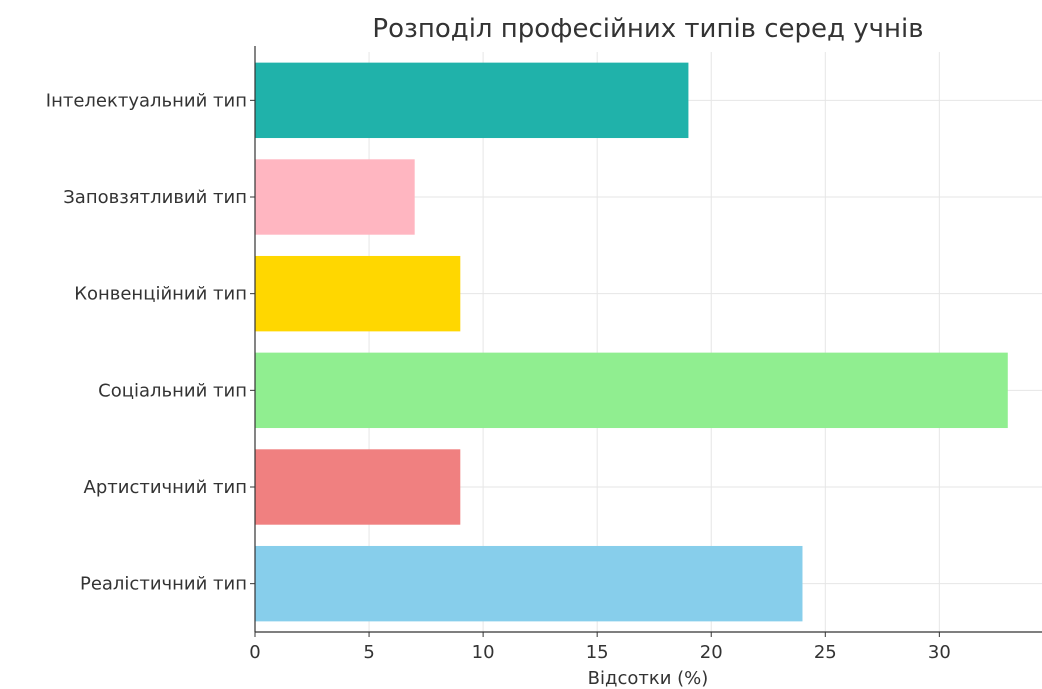 The image size is (1042, 689). What do you see at coordinates (368, 652) in the screenshot?
I see `x-tick-label: 5` at bounding box center [368, 652].